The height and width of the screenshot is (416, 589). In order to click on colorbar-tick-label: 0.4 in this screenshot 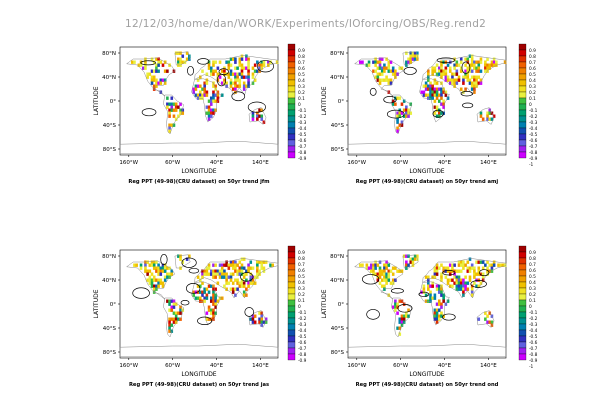, I will do `click(301, 283)`.